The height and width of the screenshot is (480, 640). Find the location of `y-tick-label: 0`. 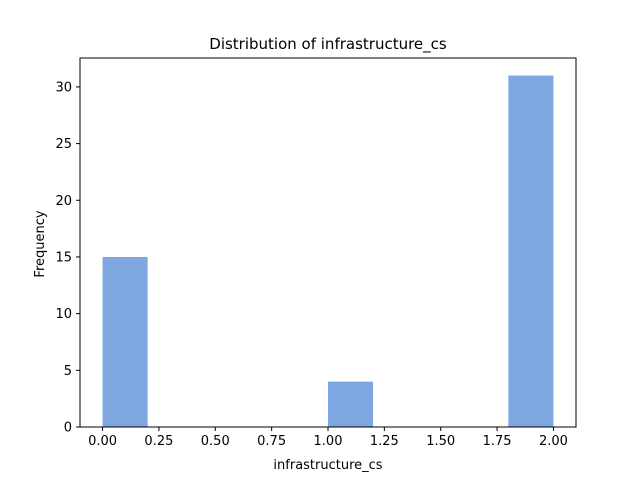

y-tick-label: 0 is located at coordinates (68, 428).